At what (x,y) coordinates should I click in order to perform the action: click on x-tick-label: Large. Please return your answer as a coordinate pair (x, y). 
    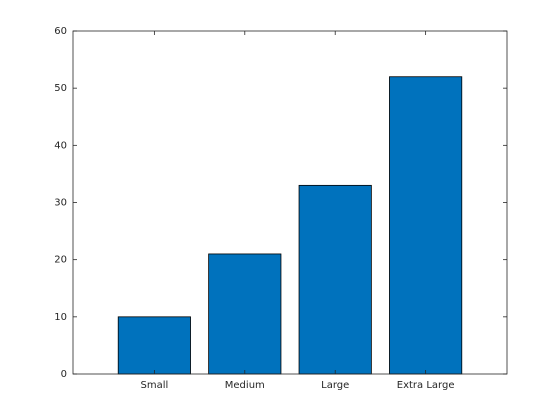
    Looking at the image, I should click on (335, 385).